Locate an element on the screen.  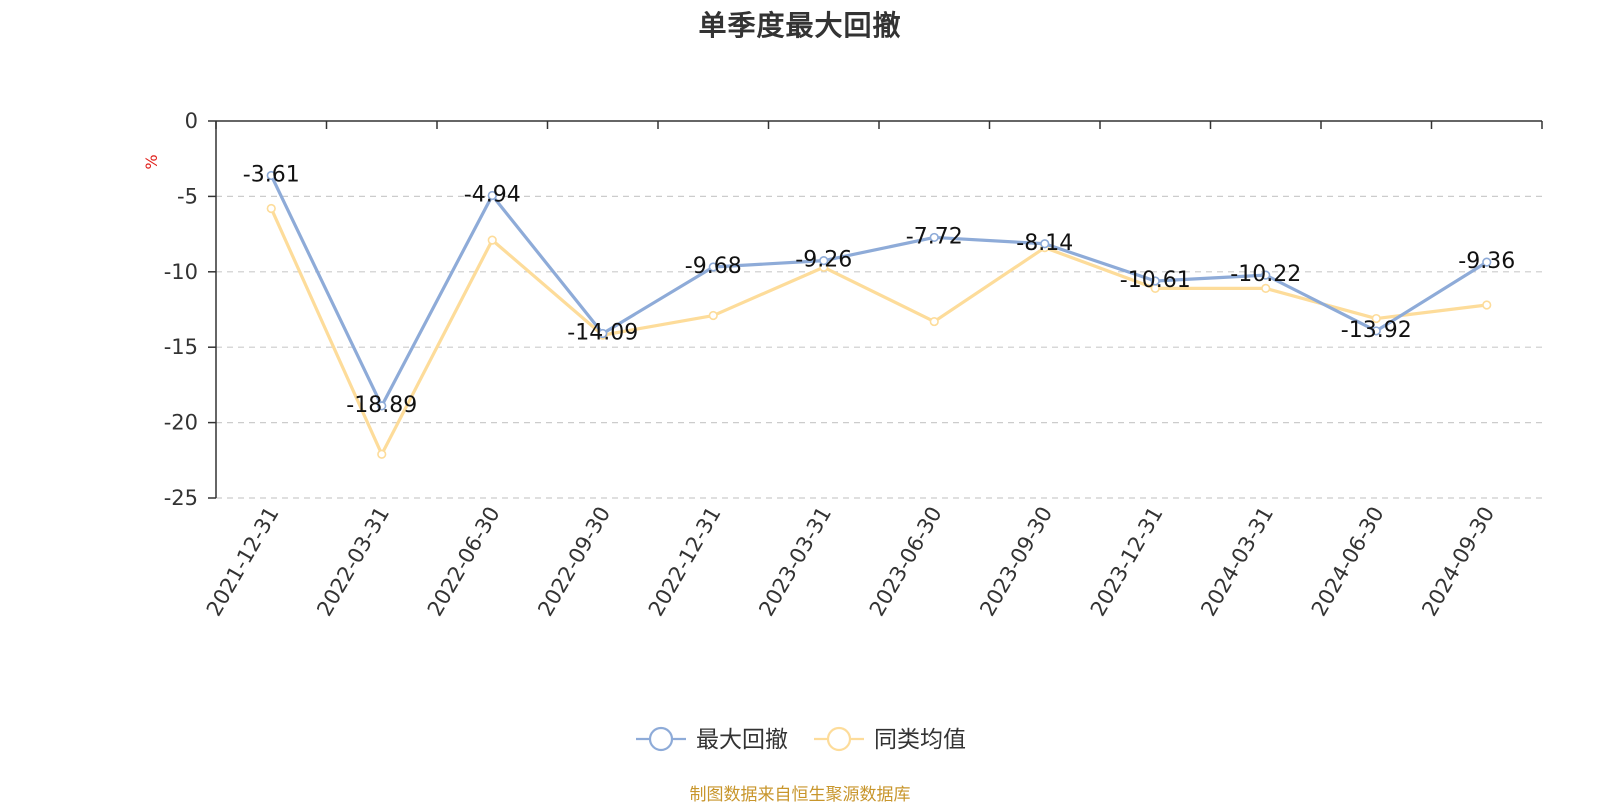
x-tick-label: 2022-03-31 is located at coordinates (353, 562).